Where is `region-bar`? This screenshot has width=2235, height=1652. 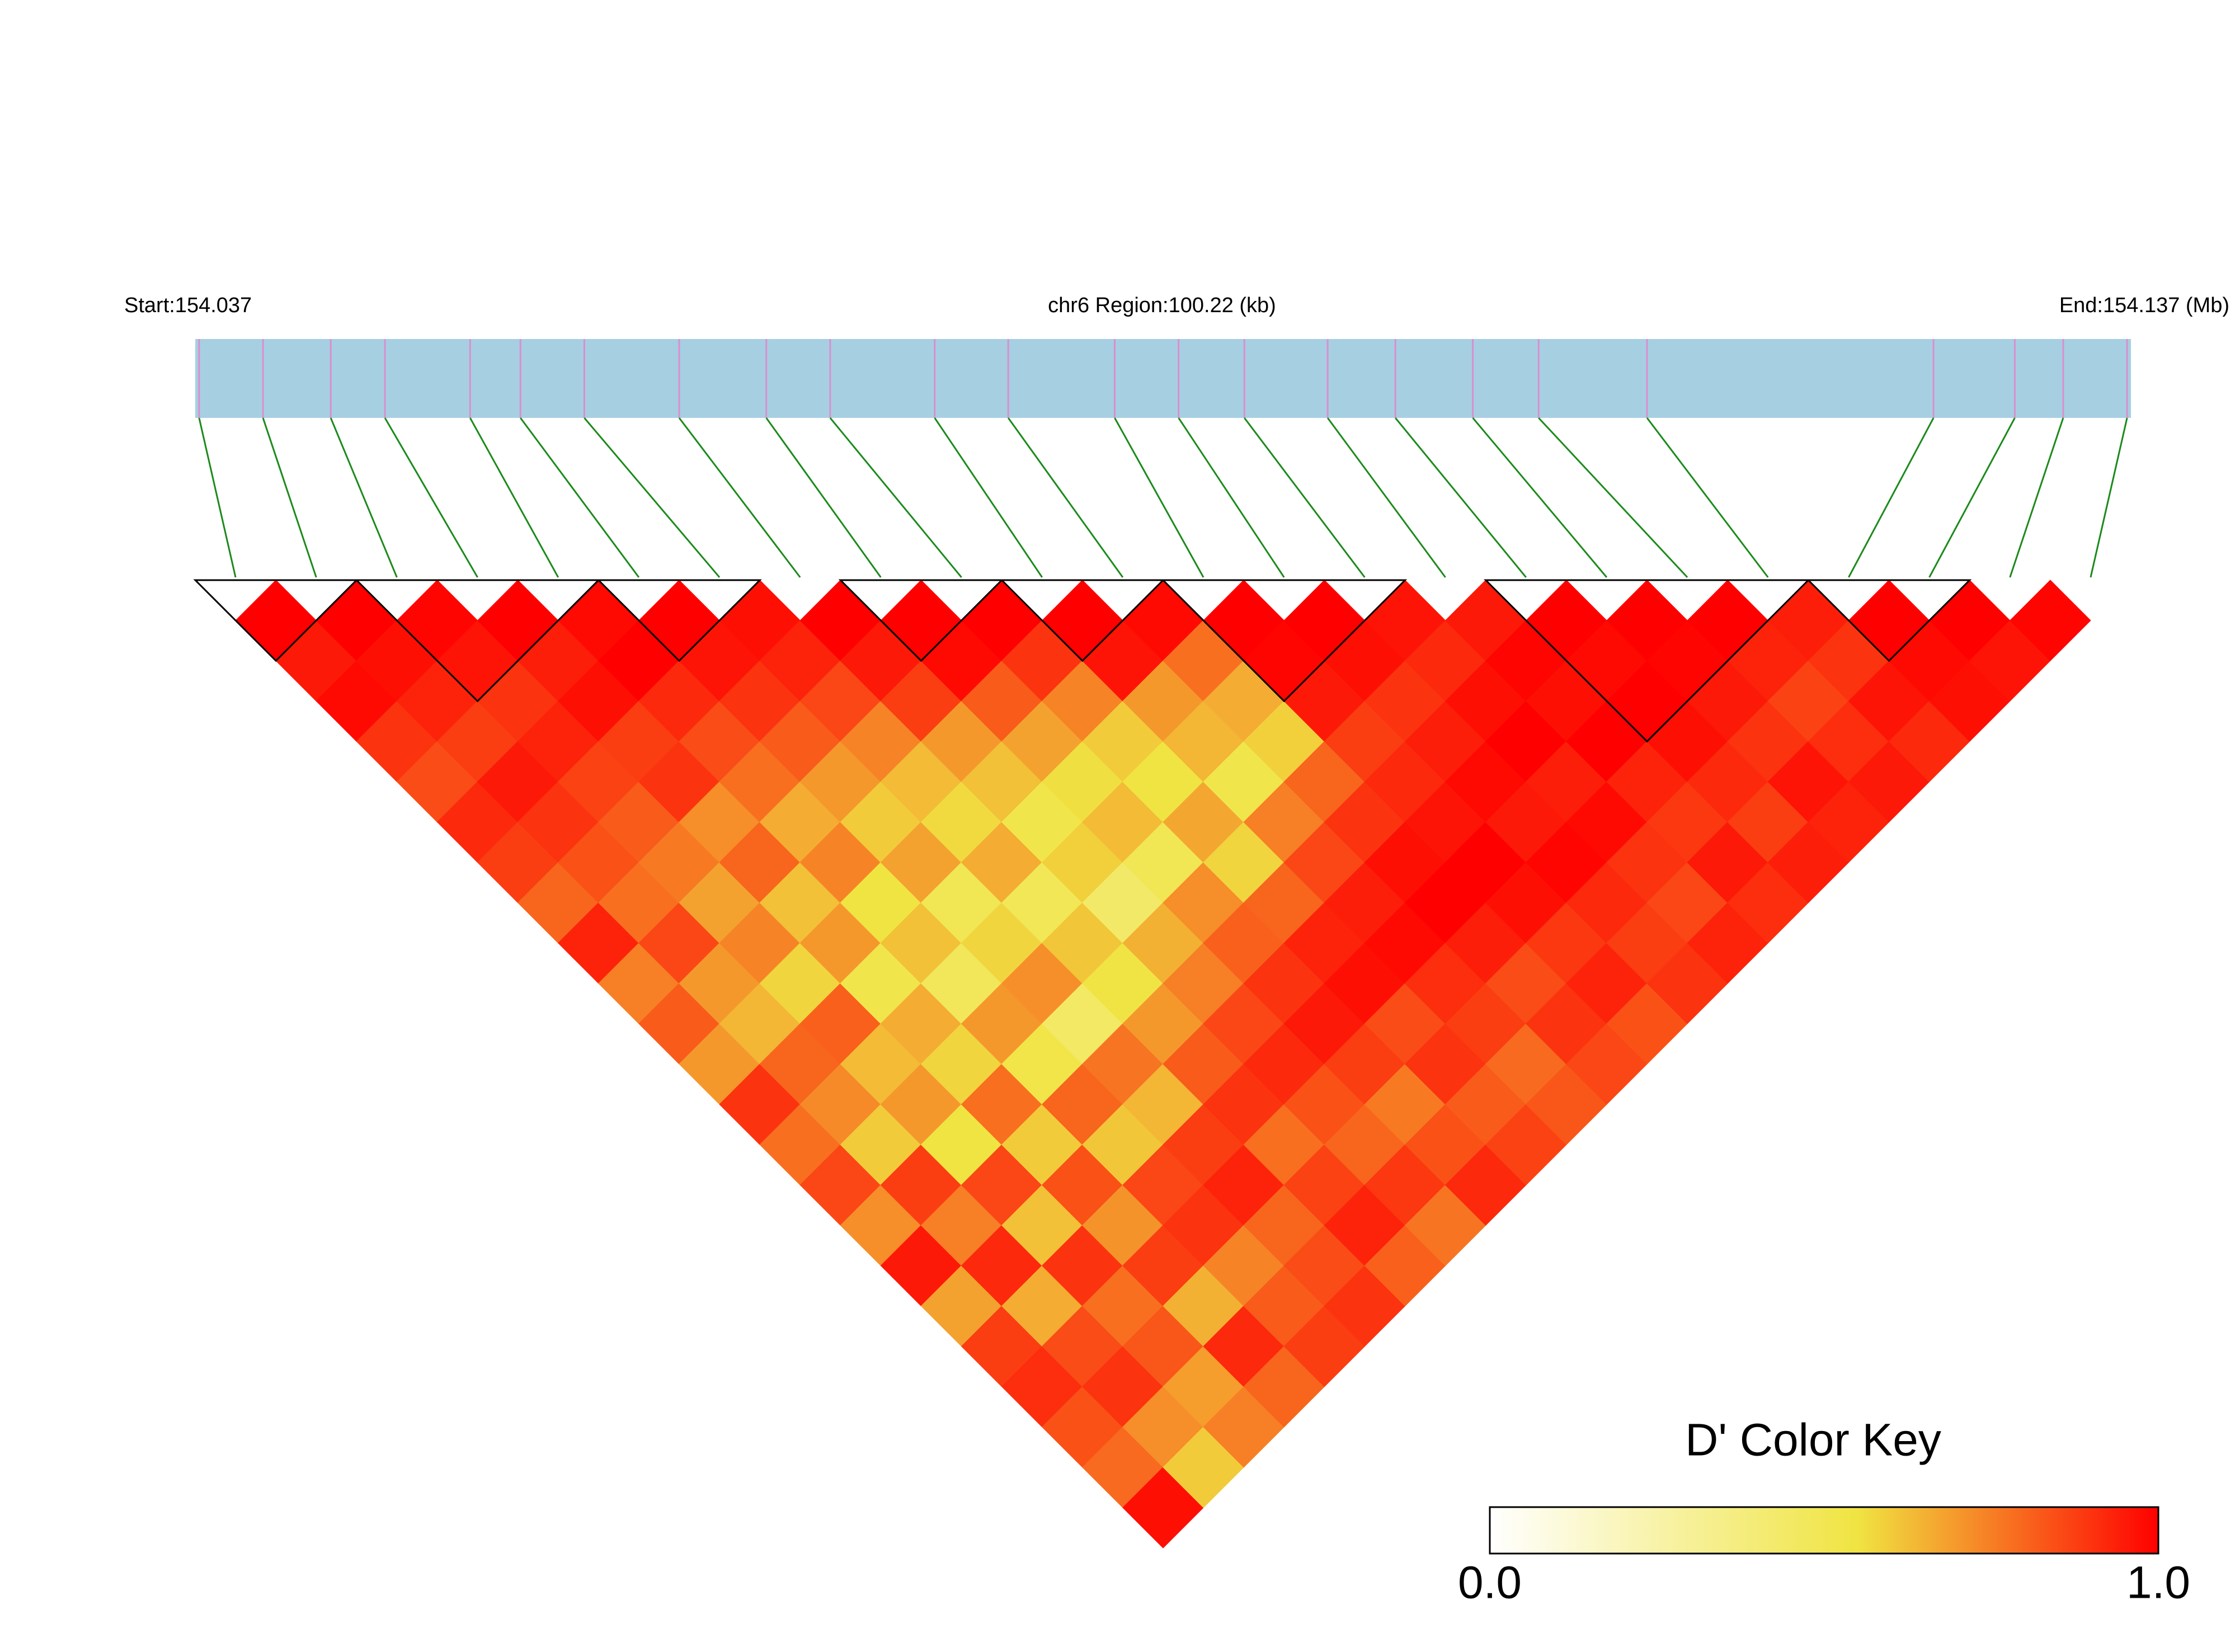 region-bar is located at coordinates (1163, 379).